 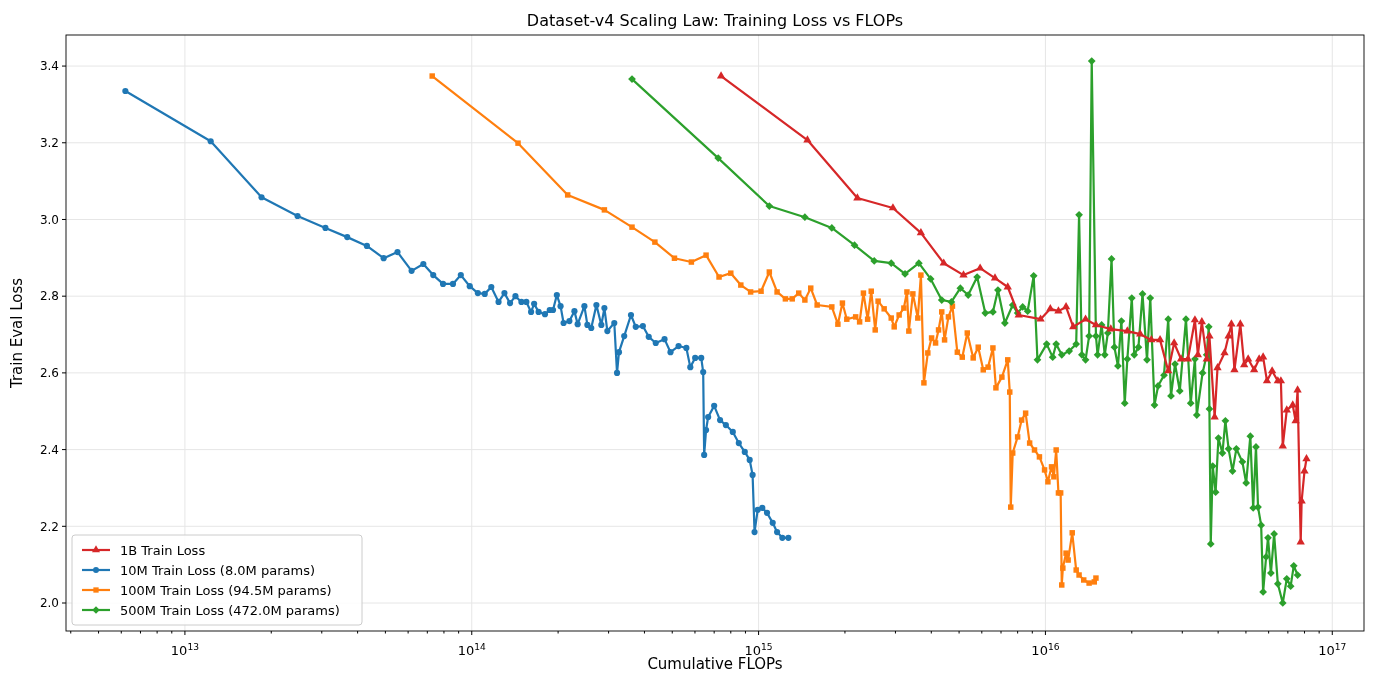 I want to click on y-tick-label: 2.2, so click(x=49, y=526).